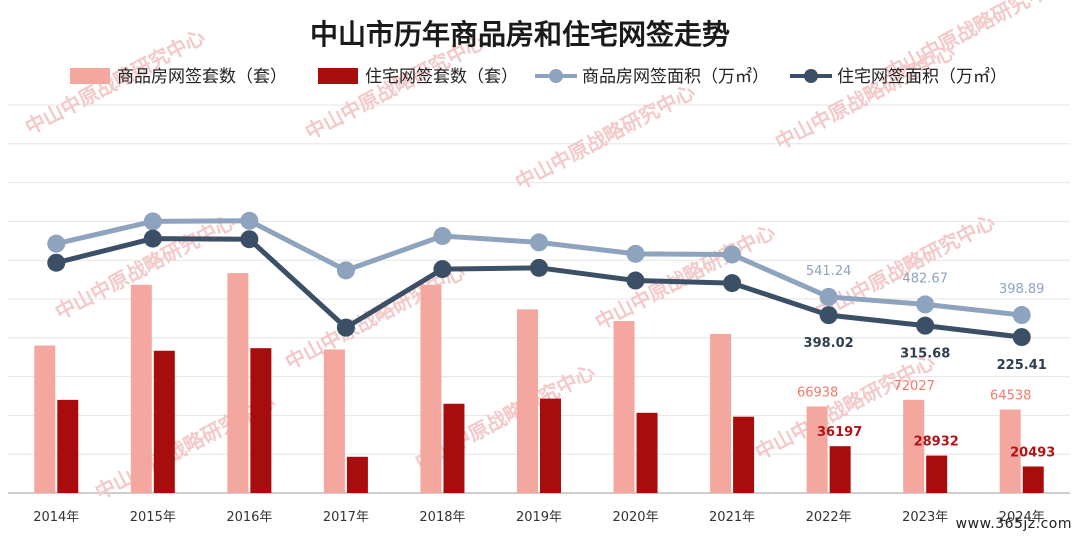 Image resolution: width=1080 pixels, height=536 pixels. Describe the element at coordinates (538, 77) in the screenshot. I see `legend: 商品房网签套数（套） 住宅网签套数（套） 商品房网签面积（万㎡） 住宅网签面积（万㎡）` at that location.